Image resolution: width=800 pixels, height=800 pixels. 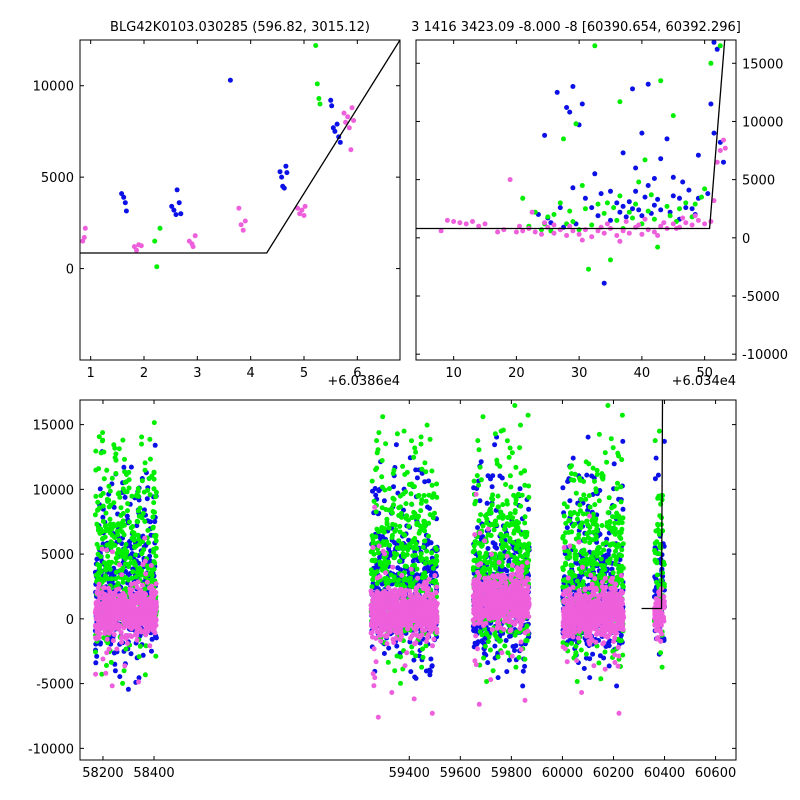 I want to click on y-tick-label: -10000, so click(x=765, y=355).